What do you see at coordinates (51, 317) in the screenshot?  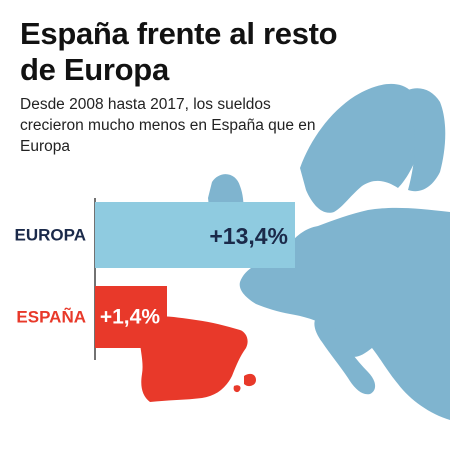 I see `category-label-espana: ESPAÑA` at bounding box center [51, 317].